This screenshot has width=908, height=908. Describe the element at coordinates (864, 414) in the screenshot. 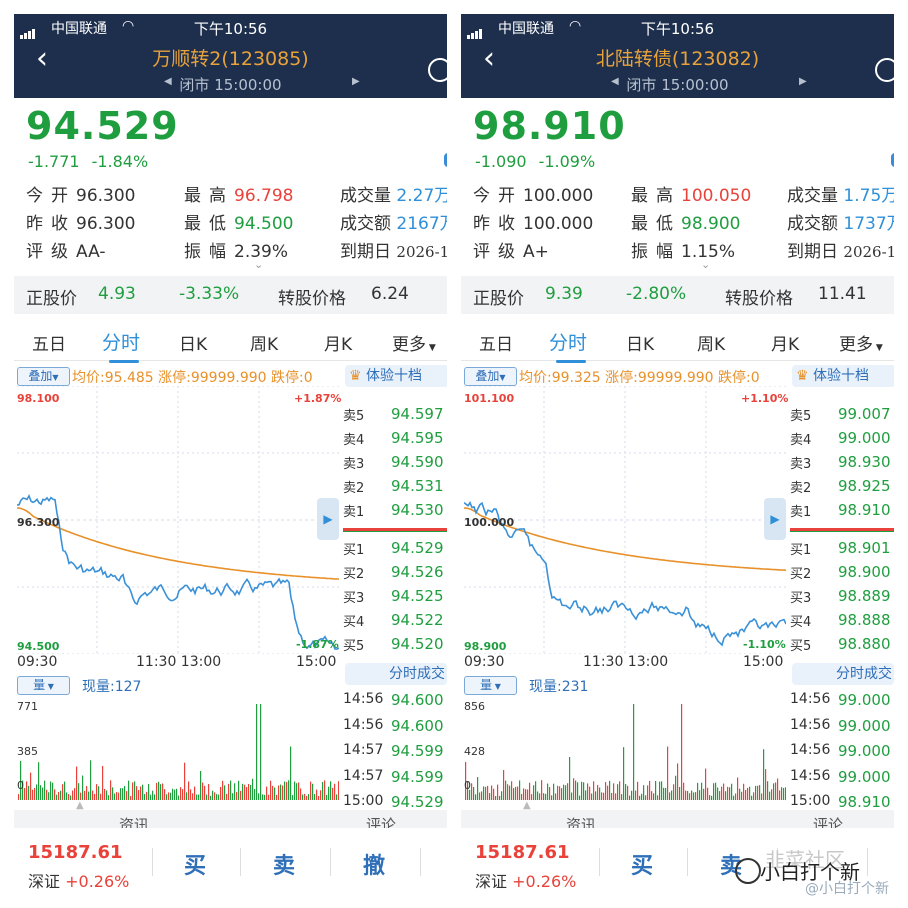

I see `ask-level-price: 99.007` at that location.